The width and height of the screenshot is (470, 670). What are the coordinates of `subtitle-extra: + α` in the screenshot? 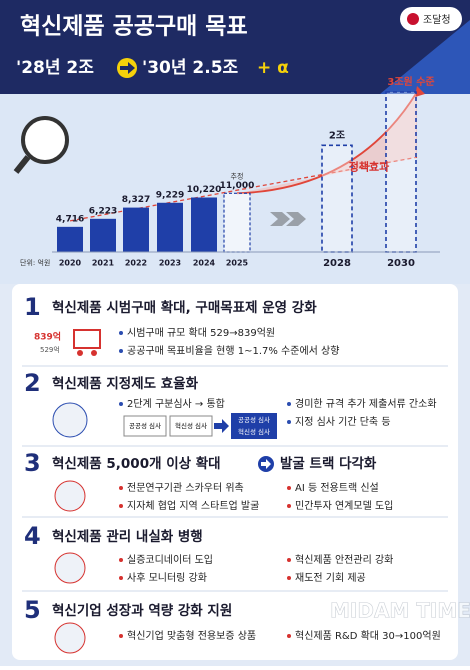 It's located at (273, 68).